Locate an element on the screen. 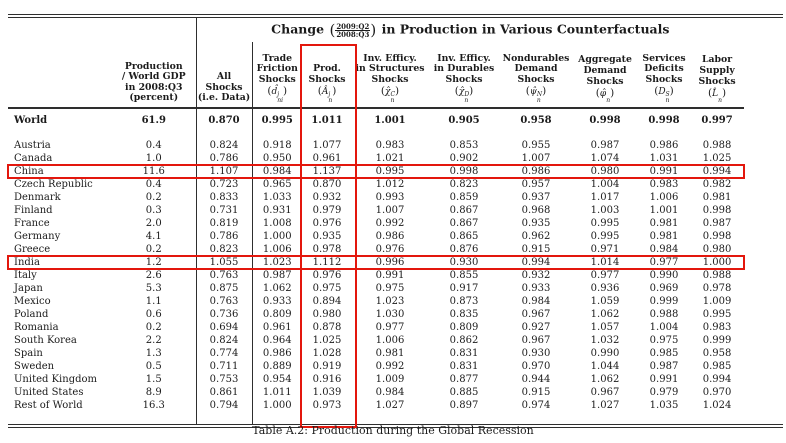  value-cell-structures: 0.993 is located at coordinates (390, 197).